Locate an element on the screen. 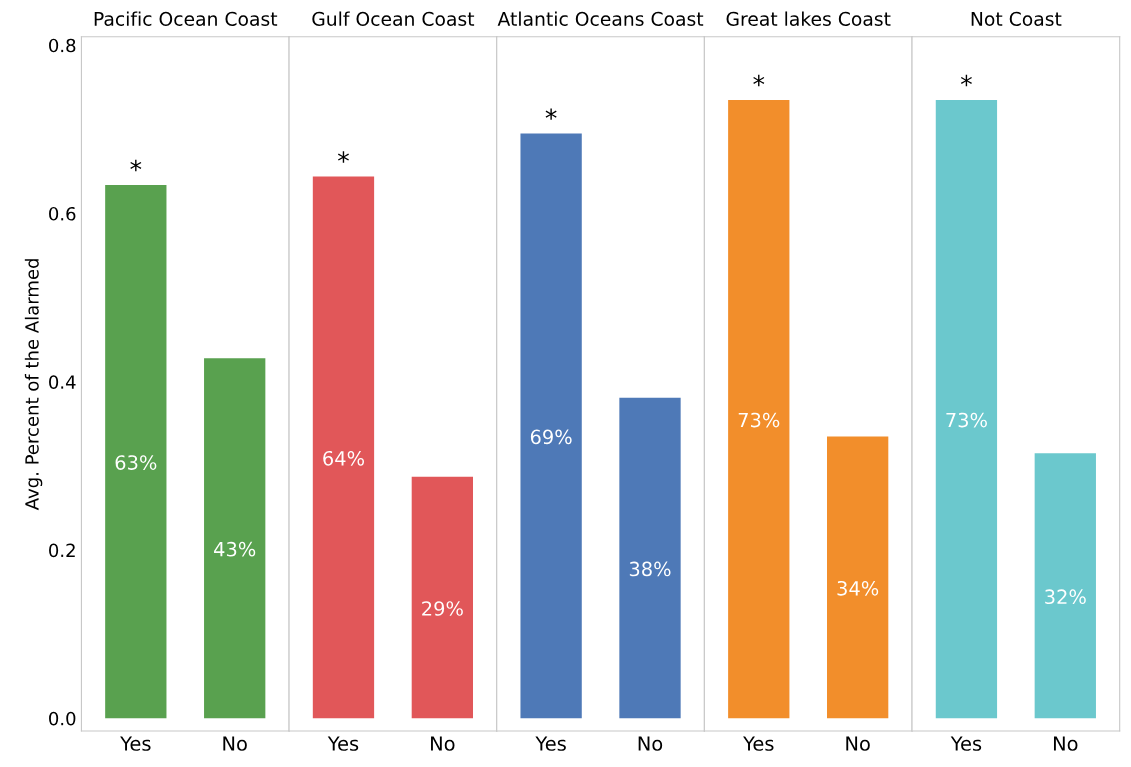 This screenshot has width=1131, height=767. y-tick-label: 0.8 is located at coordinates (62, 45).